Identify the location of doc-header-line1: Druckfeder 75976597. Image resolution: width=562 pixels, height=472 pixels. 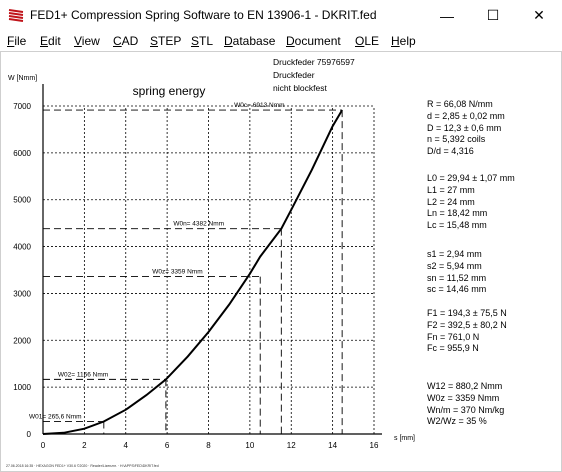
(314, 62).